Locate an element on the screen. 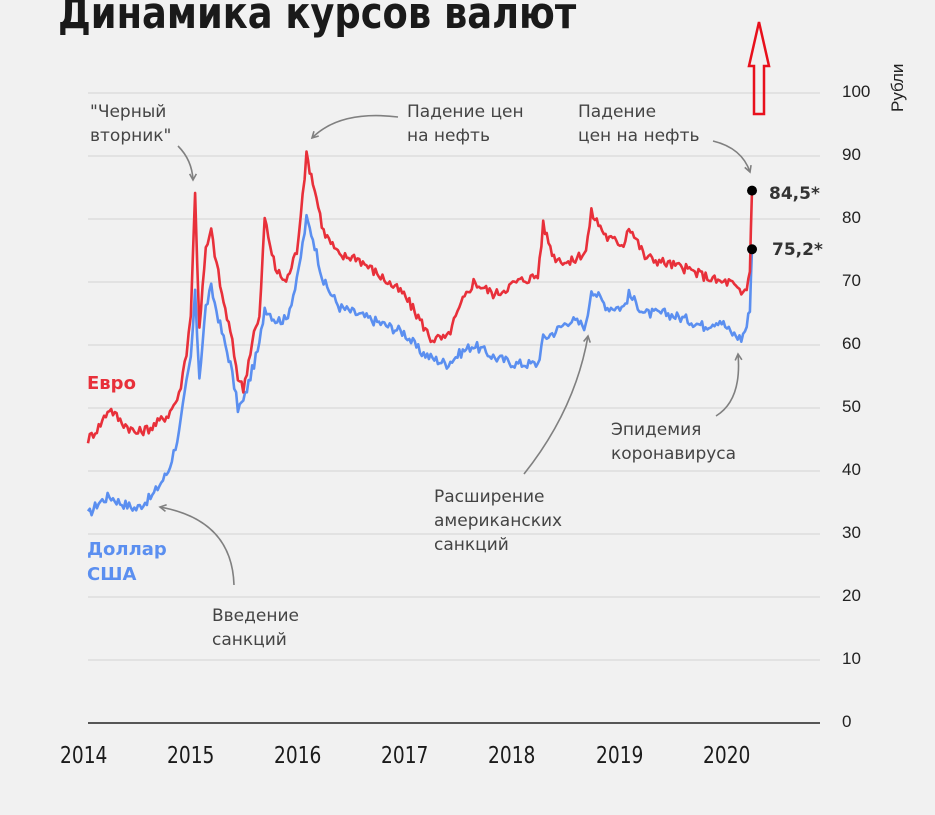  annotation-line: коронавируса is located at coordinates (674, 454).